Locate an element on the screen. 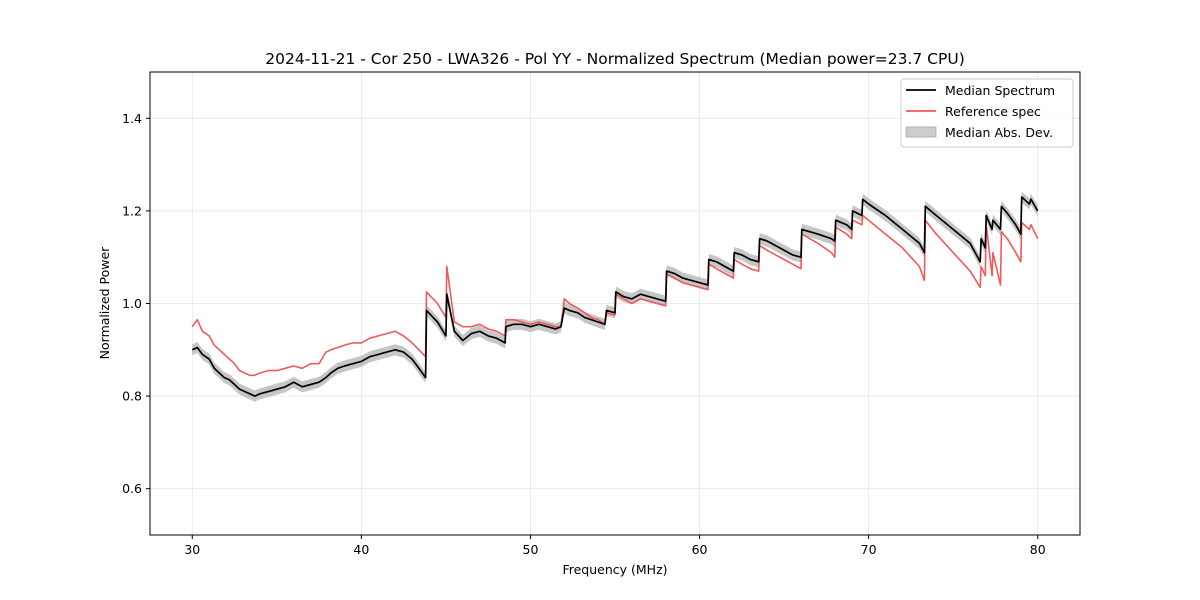 The image size is (1200, 600). x-tick-label: 70 is located at coordinates (869, 549).